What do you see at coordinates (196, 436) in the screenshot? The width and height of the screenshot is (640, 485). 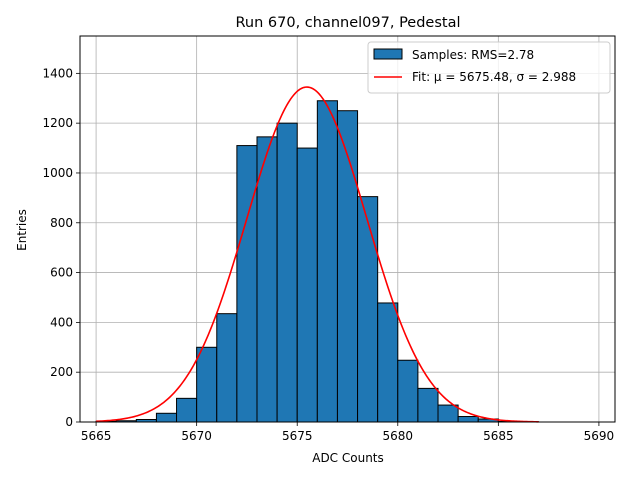 I see `x-tick-label: 5670` at bounding box center [196, 436].